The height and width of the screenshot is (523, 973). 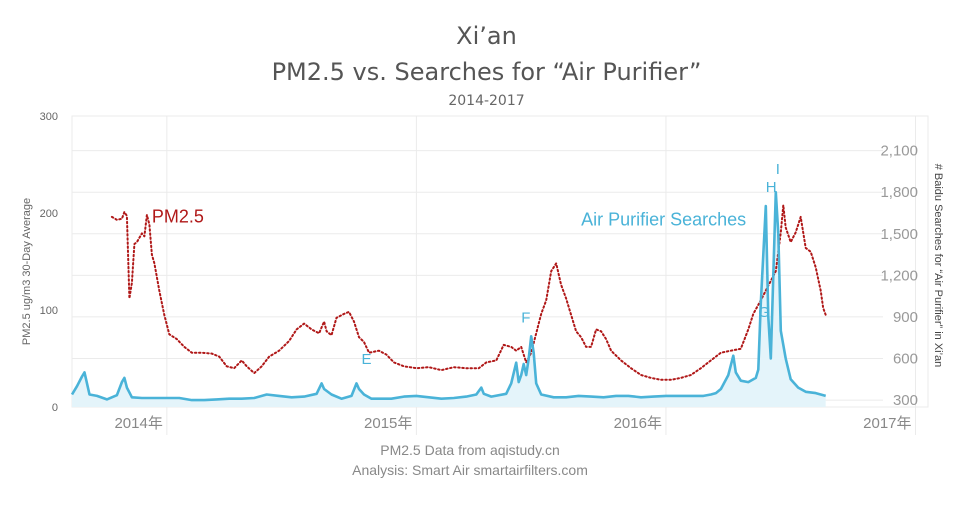 I want to click on right-tick-label: 1,500, so click(x=899, y=234).